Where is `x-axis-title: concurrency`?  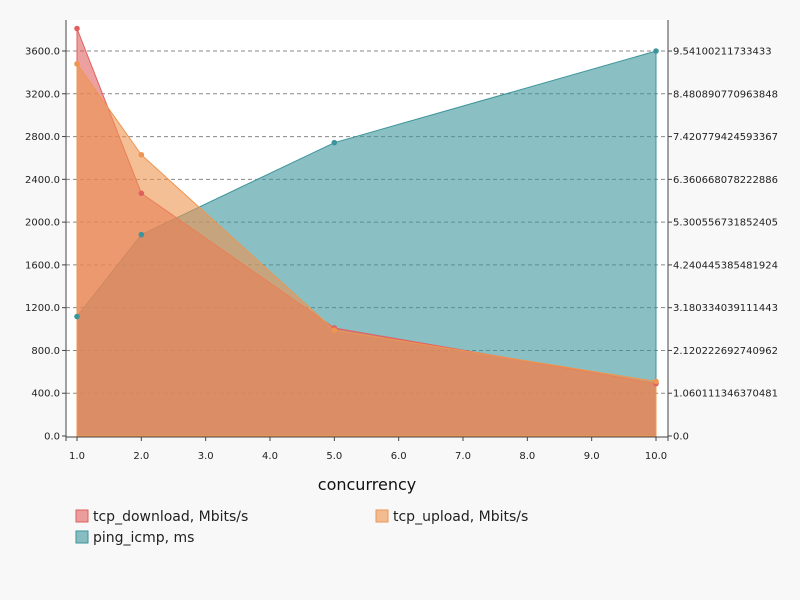 x-axis-title: concurrency is located at coordinates (367, 484).